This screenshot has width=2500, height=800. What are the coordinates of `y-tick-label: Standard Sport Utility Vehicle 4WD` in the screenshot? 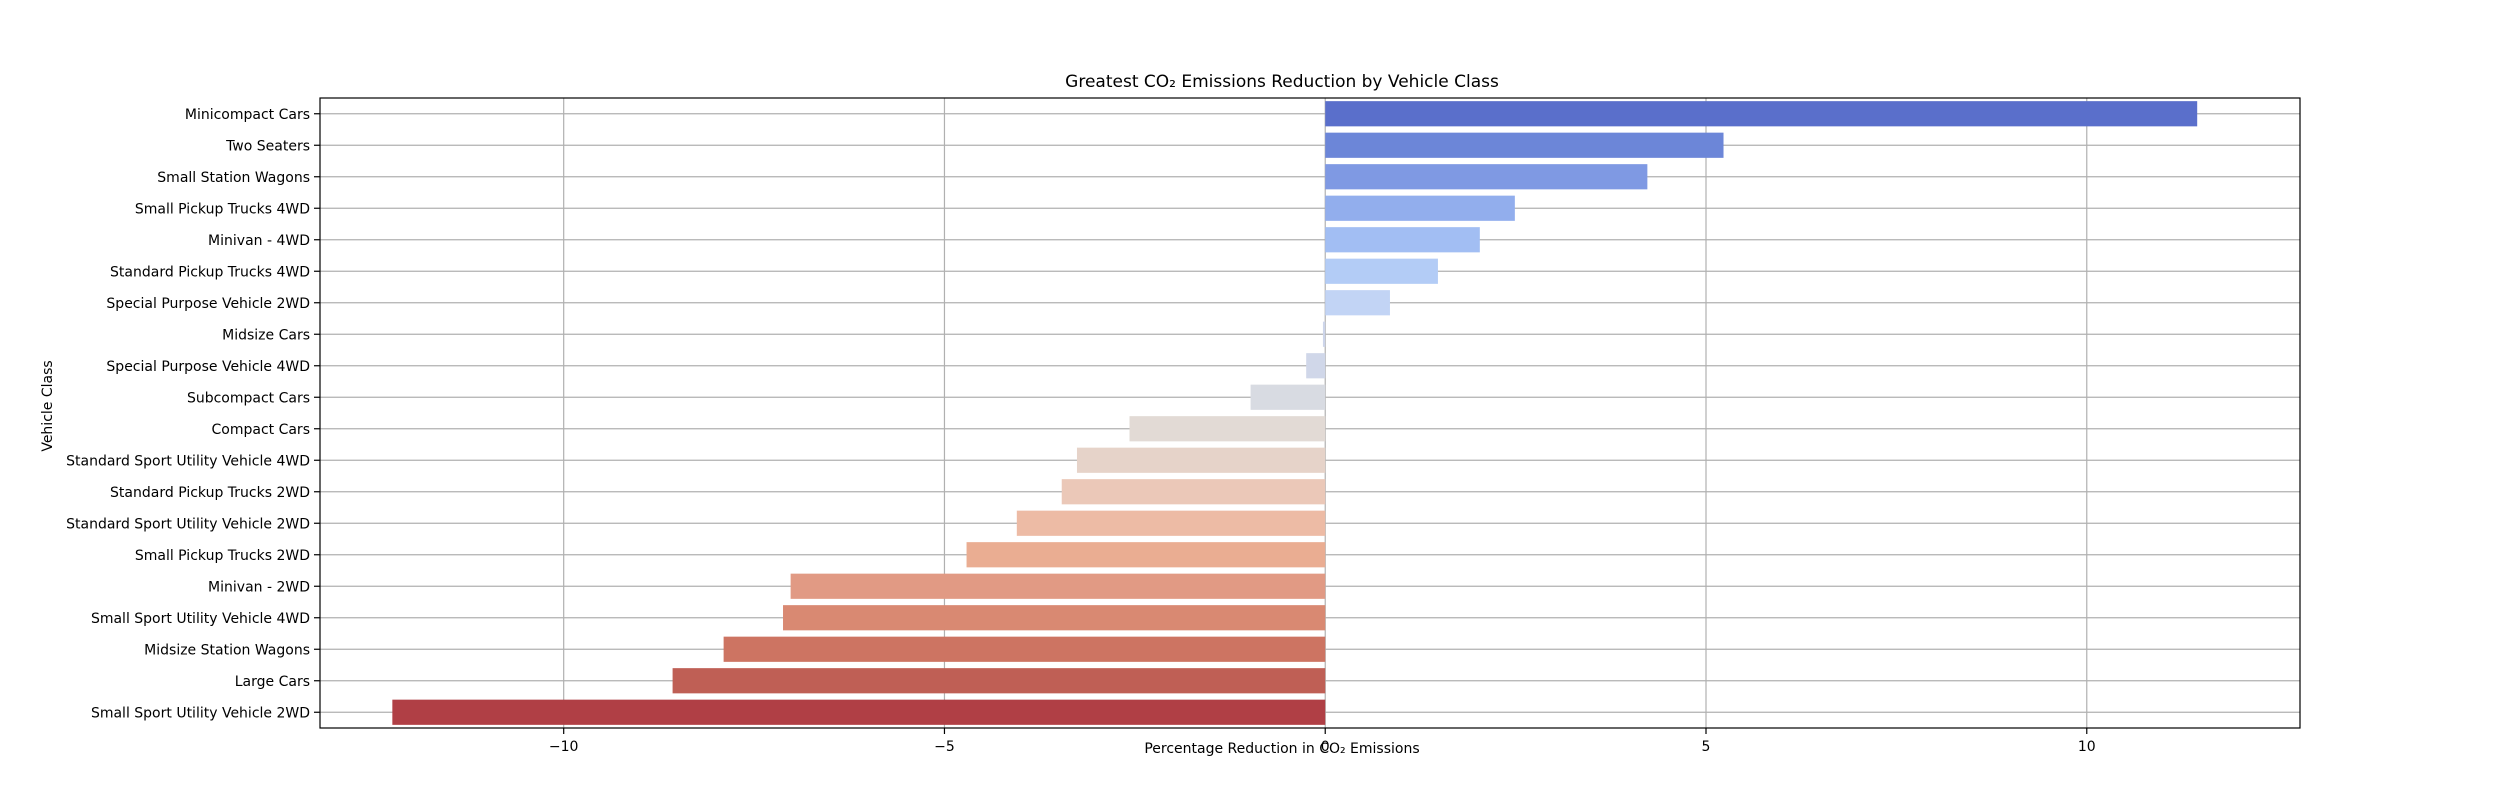 It's located at (188, 461).